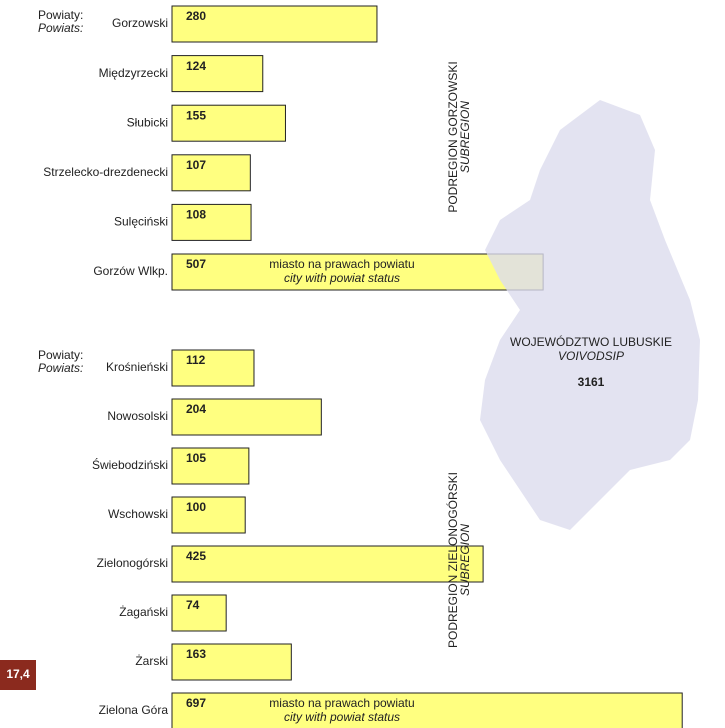  I want to click on category-label: Międzyrzecki, so click(133, 73).